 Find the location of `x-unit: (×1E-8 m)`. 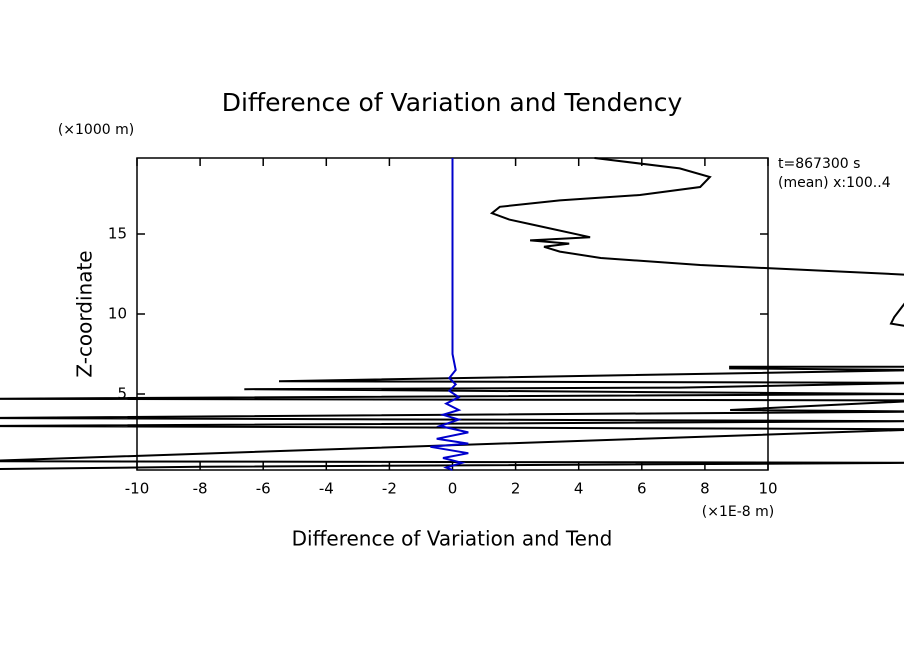

x-unit: (×1E-8 m) is located at coordinates (738, 512).